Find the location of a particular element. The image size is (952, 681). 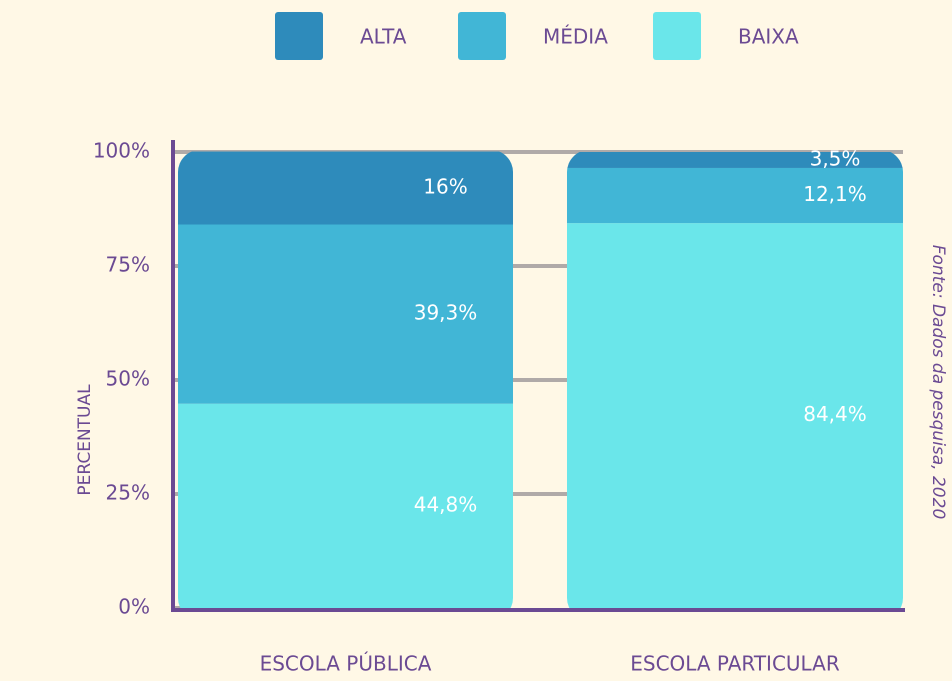

legend-label: MÉDIA is located at coordinates (575, 37).